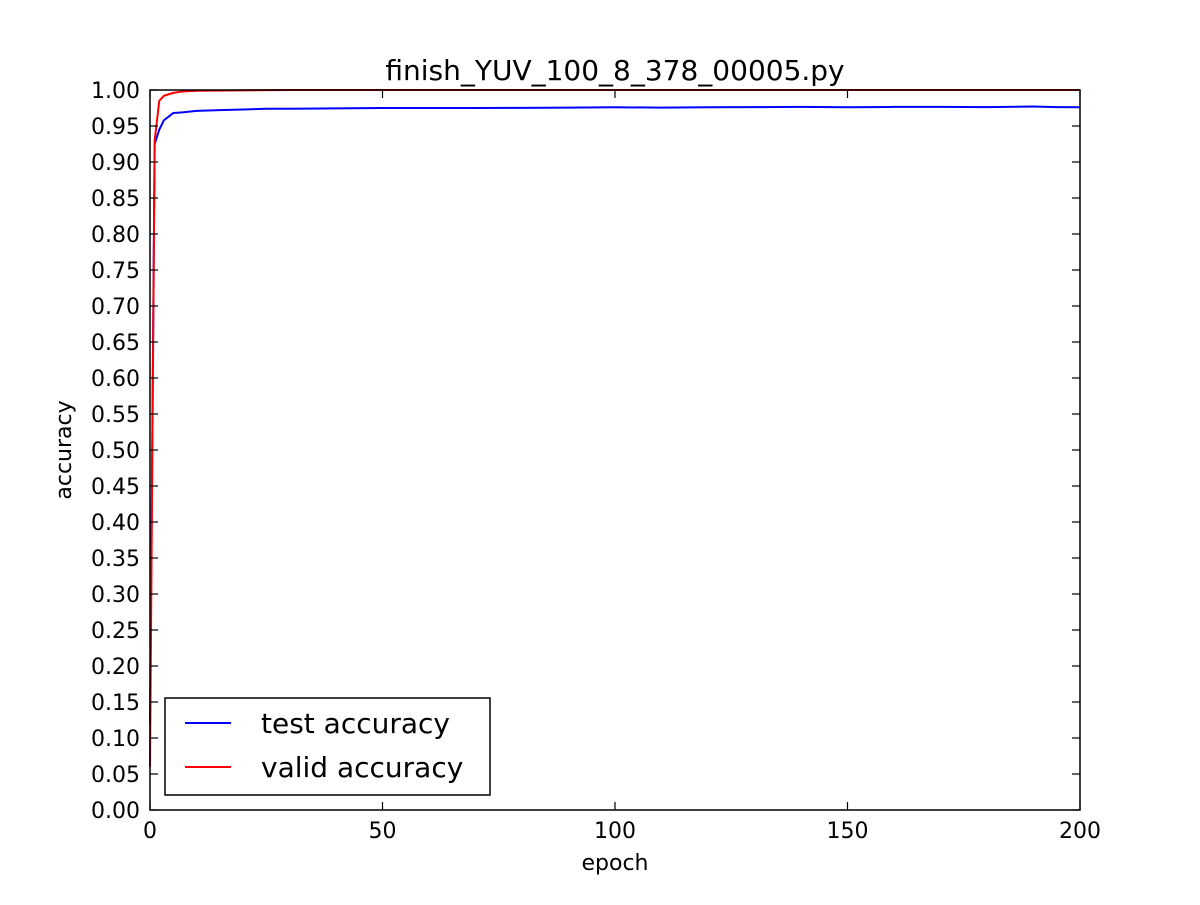 Image resolution: width=1200 pixels, height=905 pixels. What do you see at coordinates (115, 811) in the screenshot?
I see `y-tick-label: 0.00` at bounding box center [115, 811].